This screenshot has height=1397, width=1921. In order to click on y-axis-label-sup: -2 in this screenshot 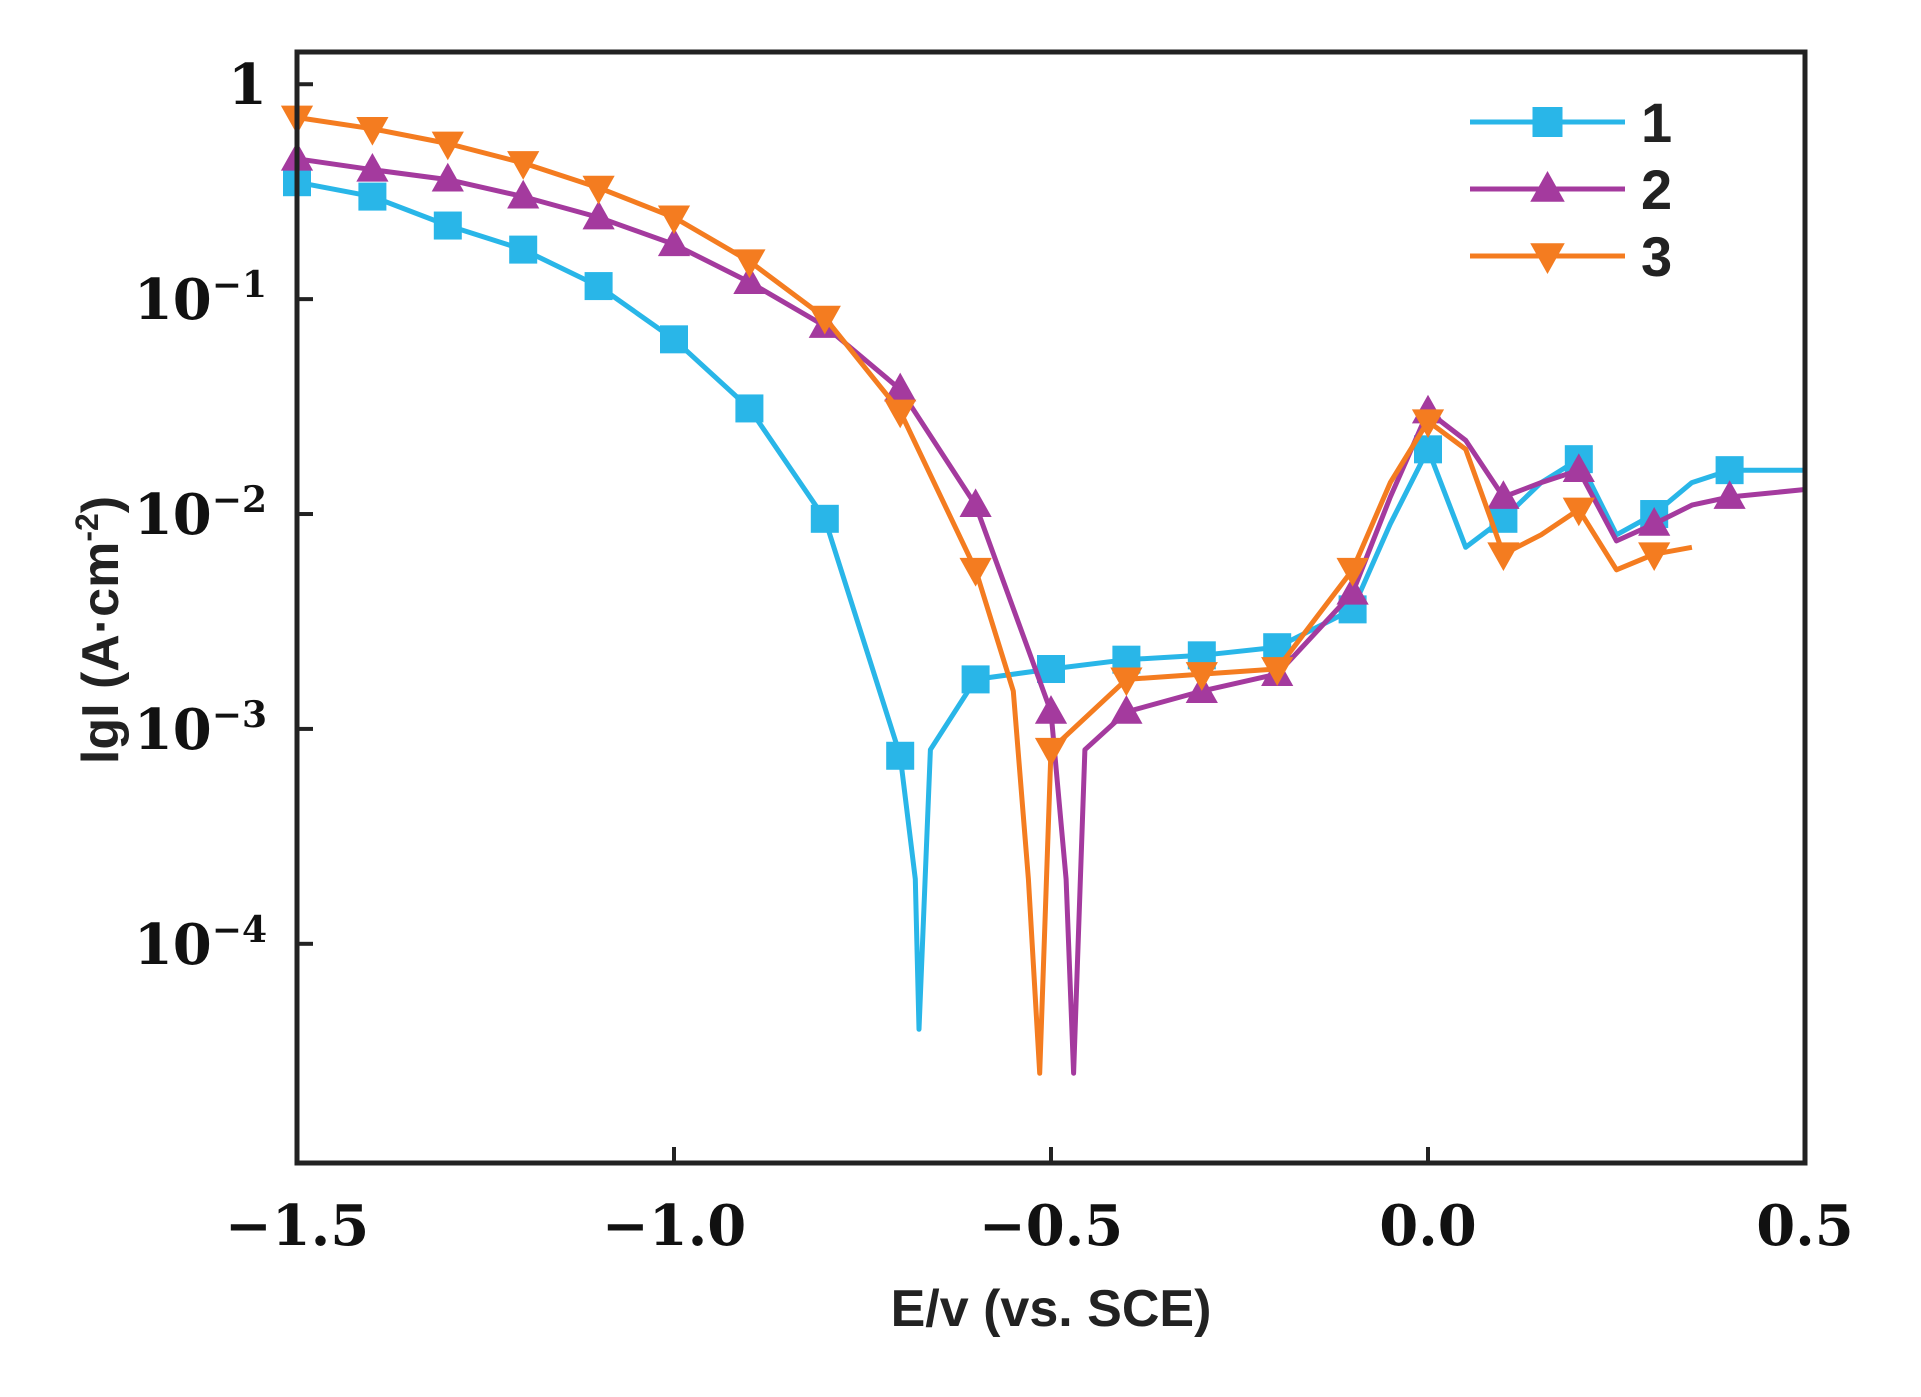, I will do `click(87, 527)`.